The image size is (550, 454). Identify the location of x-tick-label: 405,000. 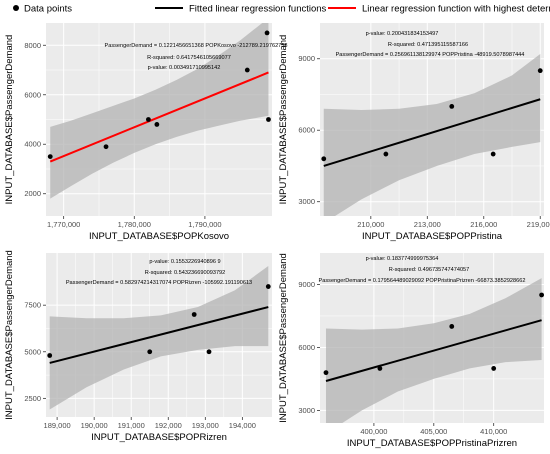
(433, 431).